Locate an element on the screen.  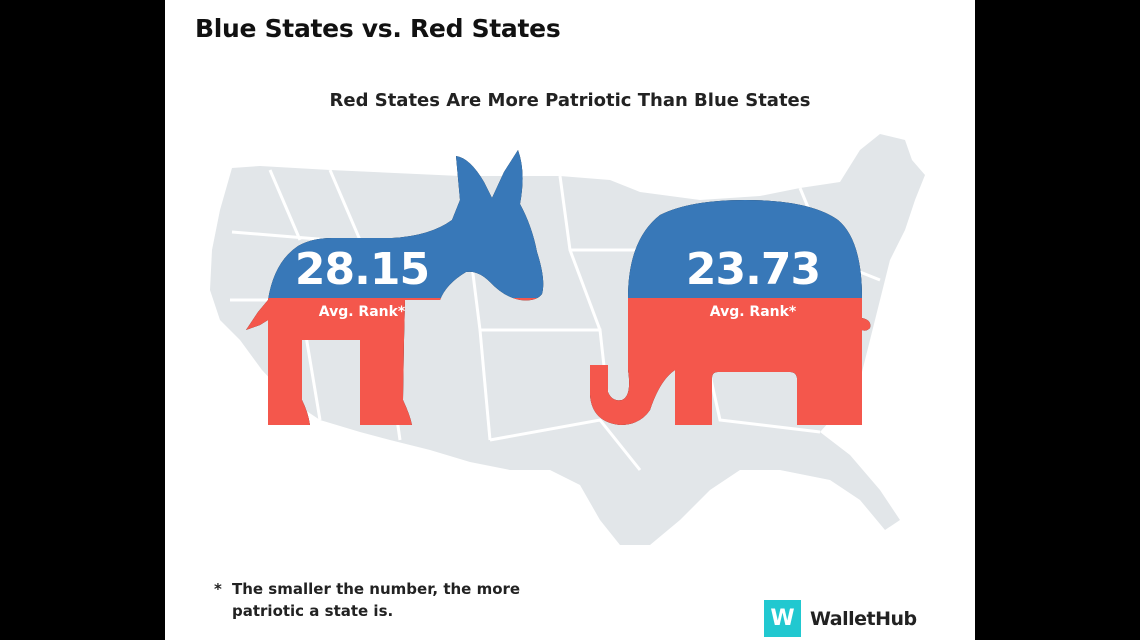
democrat-avg-rank-value: 28.15 is located at coordinates (362, 269).